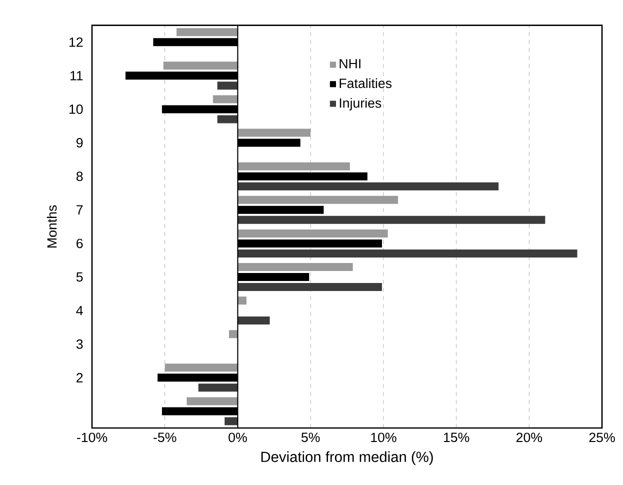  Describe the element at coordinates (79, 311) in the screenshot. I see `y-tick-label: 4` at that location.